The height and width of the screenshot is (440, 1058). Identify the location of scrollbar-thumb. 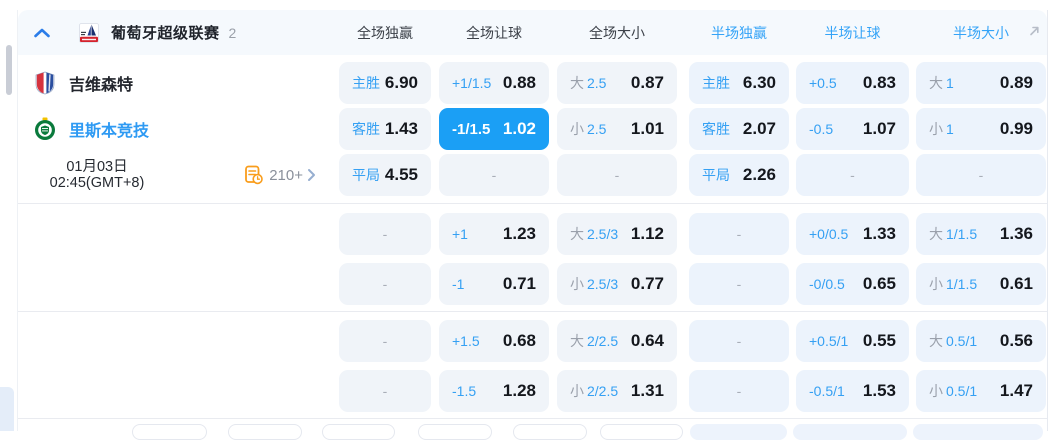
(9, 70).